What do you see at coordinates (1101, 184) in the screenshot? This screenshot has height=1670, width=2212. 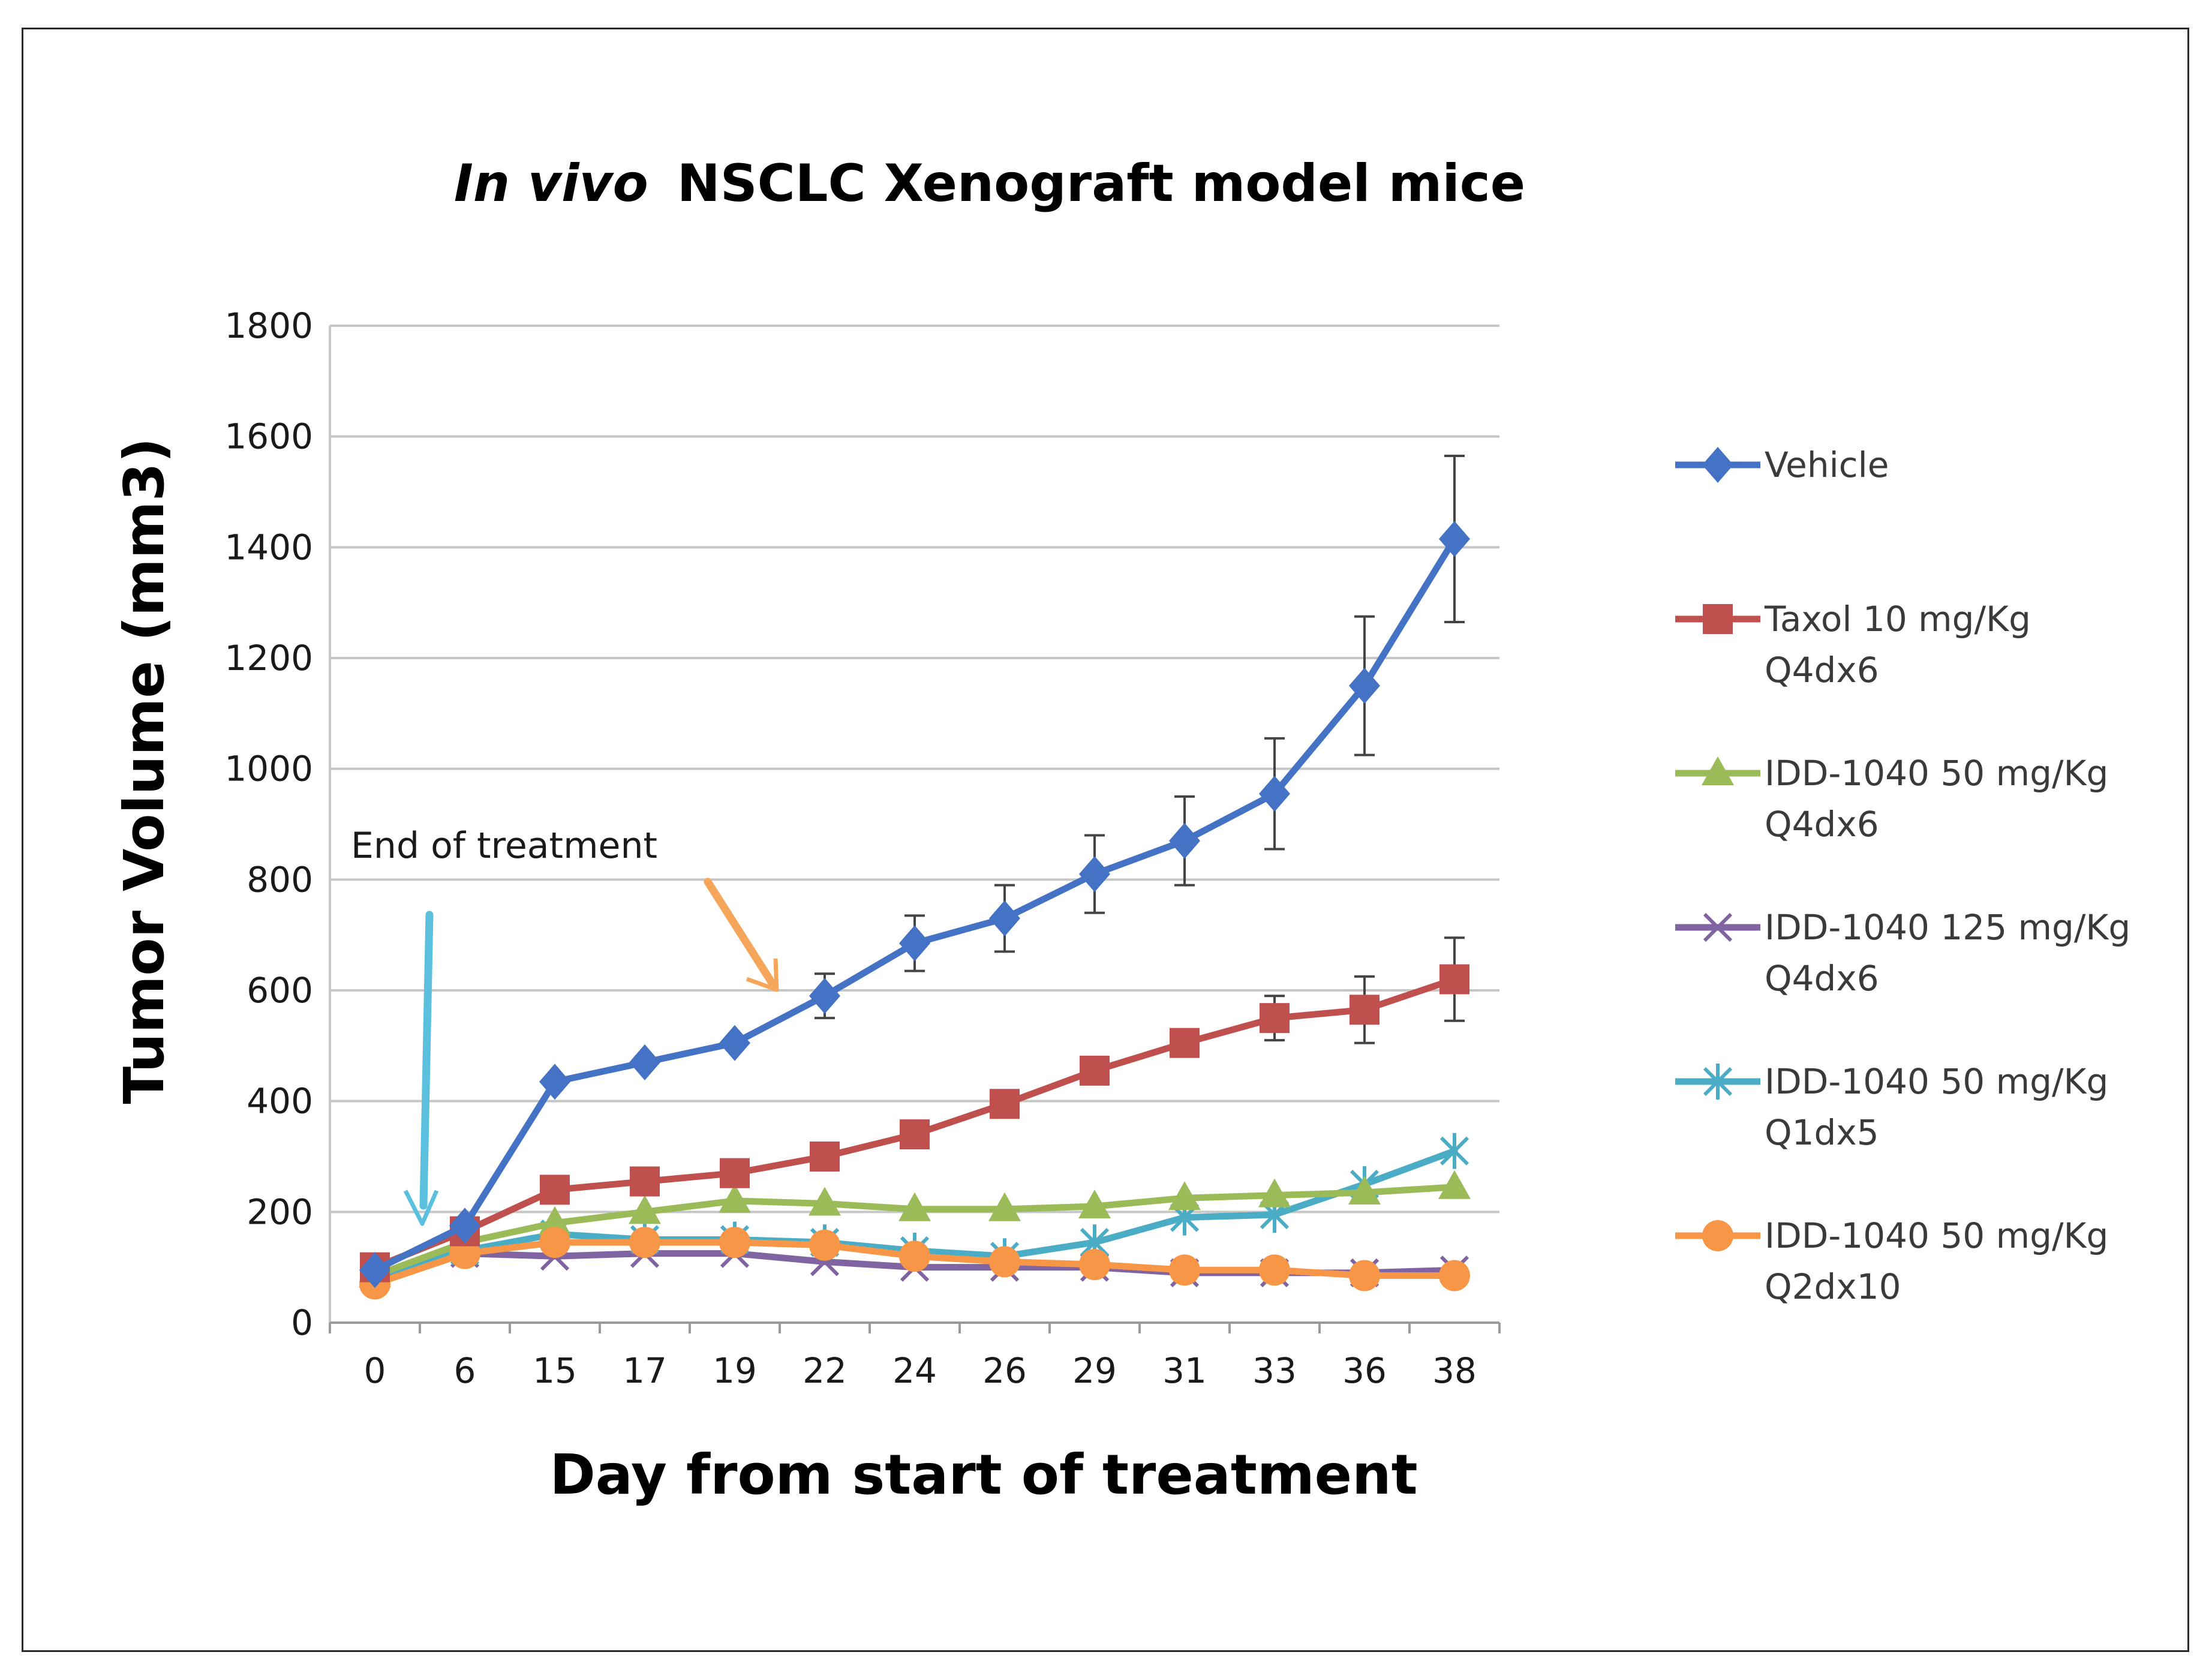 I see `chart-title-rest: NSCLC Xenograft model mice` at bounding box center [1101, 184].